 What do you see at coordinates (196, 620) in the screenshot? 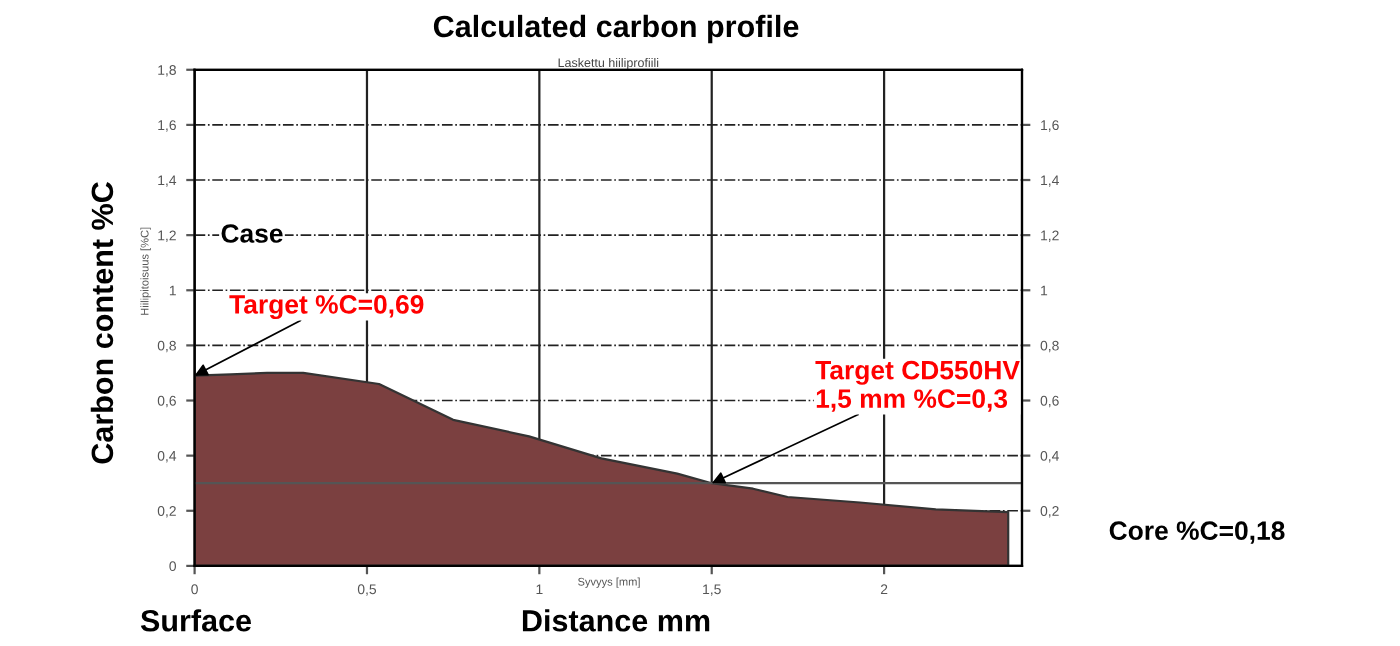
I see `text: Surface` at bounding box center [196, 620].